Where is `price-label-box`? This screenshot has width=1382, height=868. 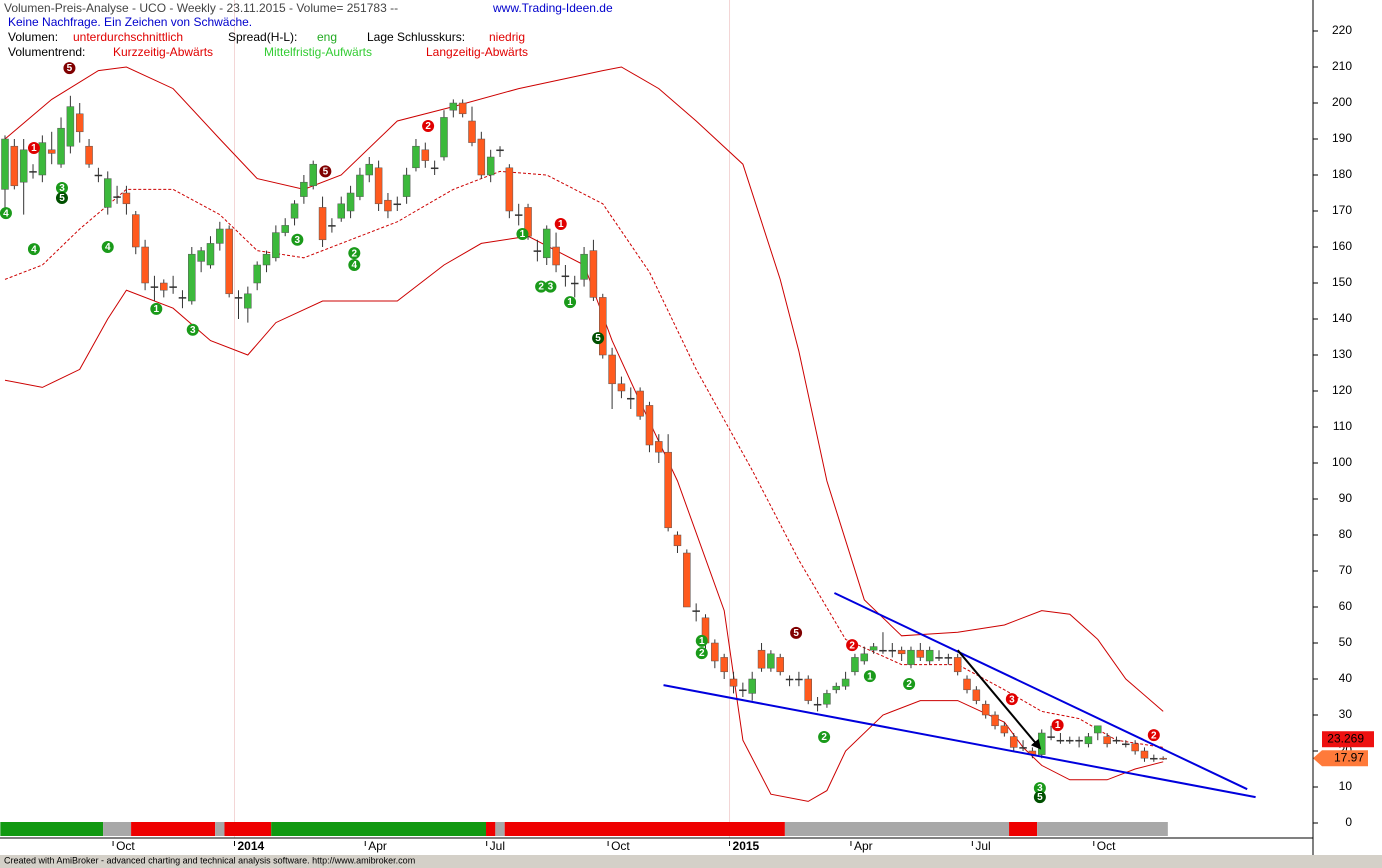
price-label-box is located at coordinates (1340, 758).